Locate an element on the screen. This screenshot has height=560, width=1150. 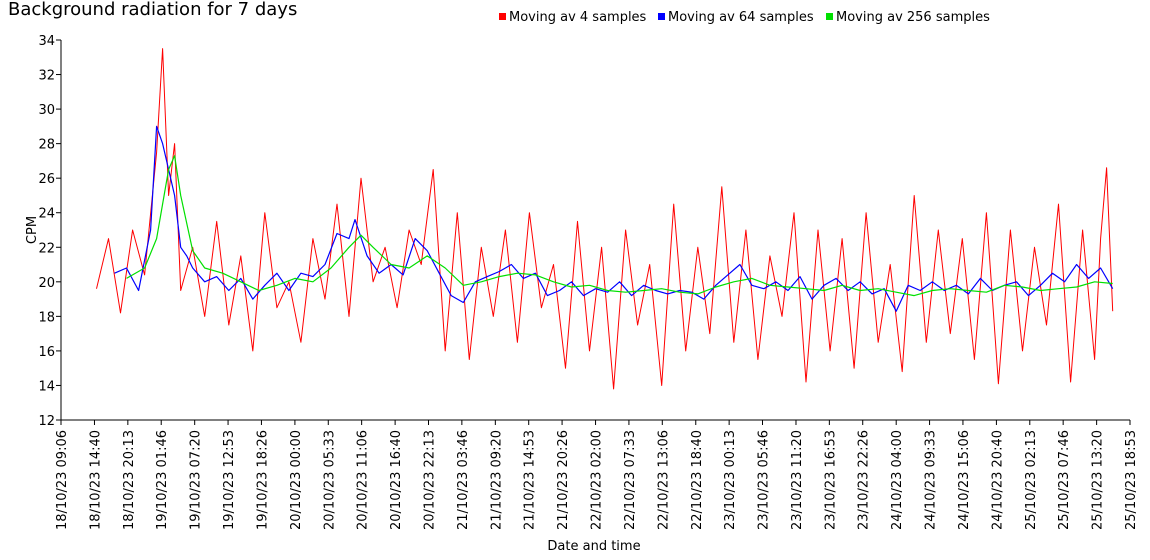
x-tick-label: 23/10/23 05:46 is located at coordinates (764, 480).